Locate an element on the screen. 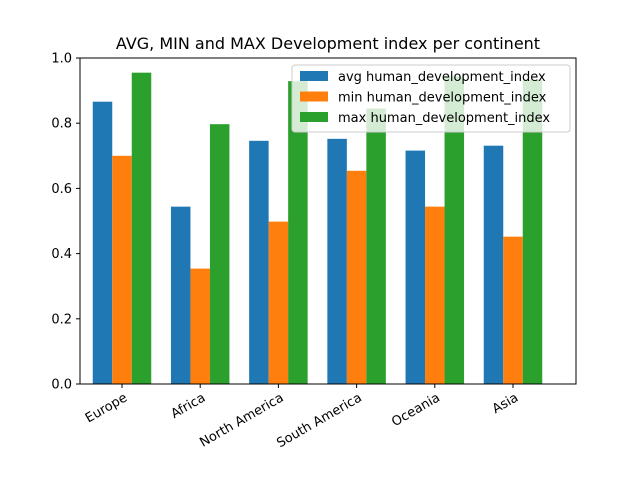 This screenshot has height=480, width=640. y-tick-label: 0.0 is located at coordinates (61, 385).